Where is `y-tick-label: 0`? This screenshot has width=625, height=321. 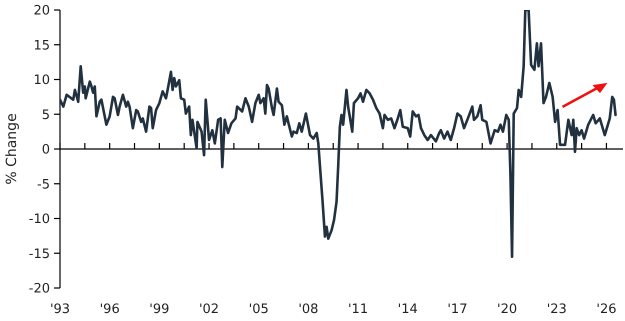 y-tick-label: 0 is located at coordinates (46, 150).